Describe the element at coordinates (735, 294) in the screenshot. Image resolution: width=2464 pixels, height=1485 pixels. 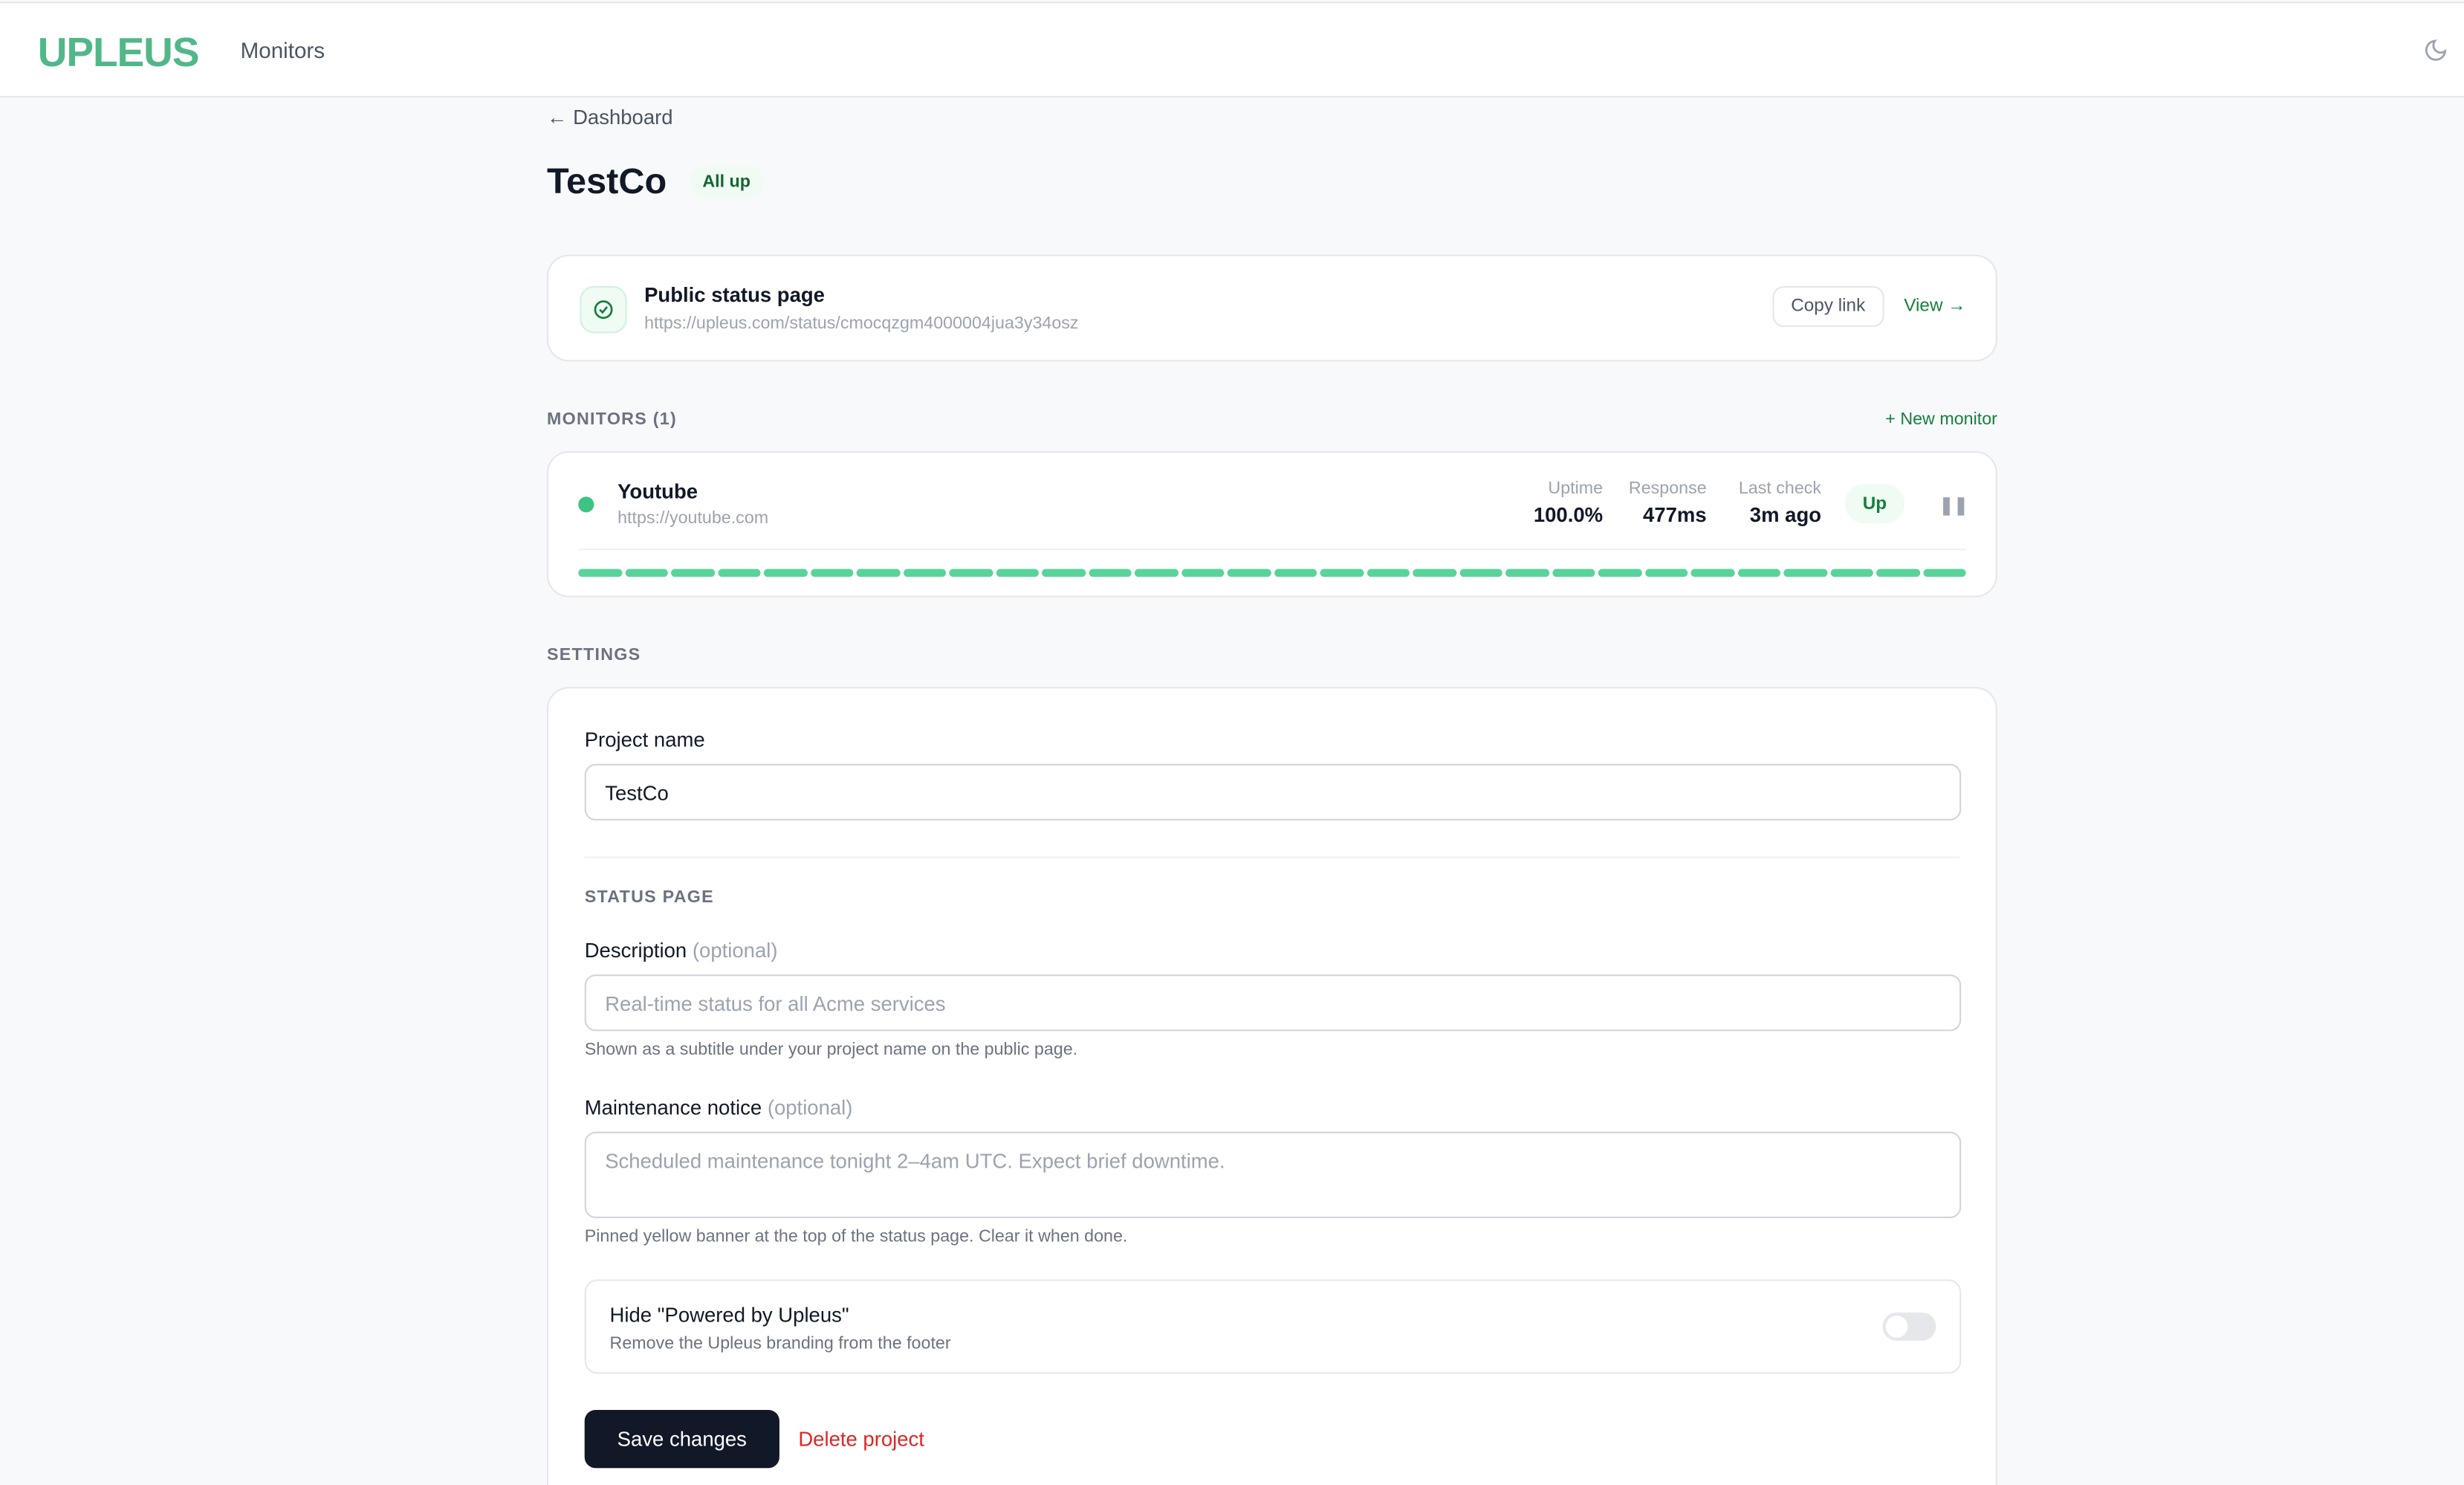
I see `status-page-title: Public status page` at that location.